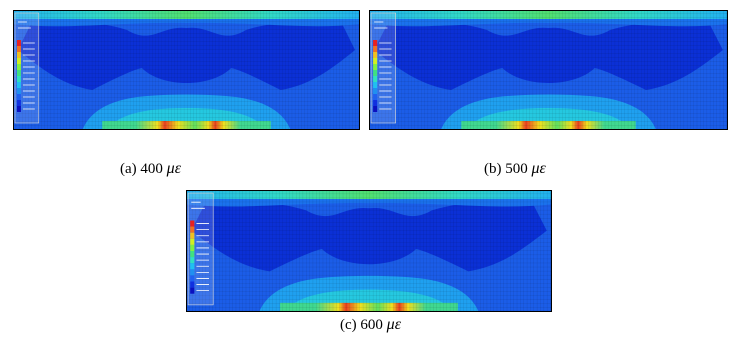 The image size is (742, 345). Describe the element at coordinates (506, 169) in the screenshot. I see `caption-label: (b) 500` at that location.